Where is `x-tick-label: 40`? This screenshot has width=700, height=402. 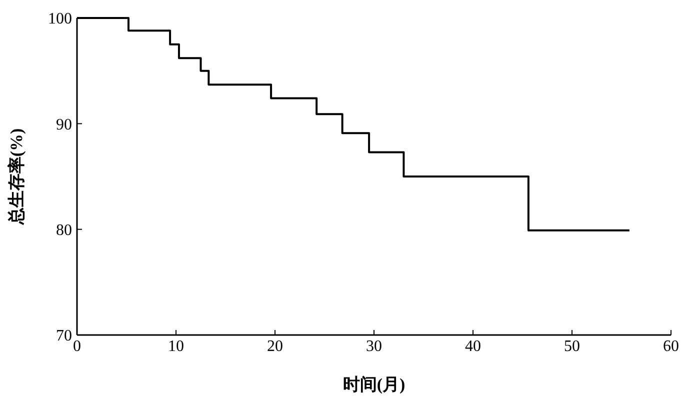
x-tick-label: 40 is located at coordinates (473, 346).